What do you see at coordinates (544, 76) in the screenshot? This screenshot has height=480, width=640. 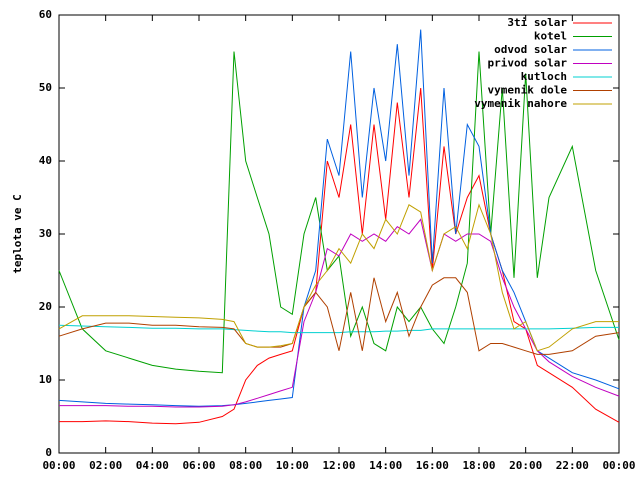 I see `legend-label: kutloch` at bounding box center [544, 76].